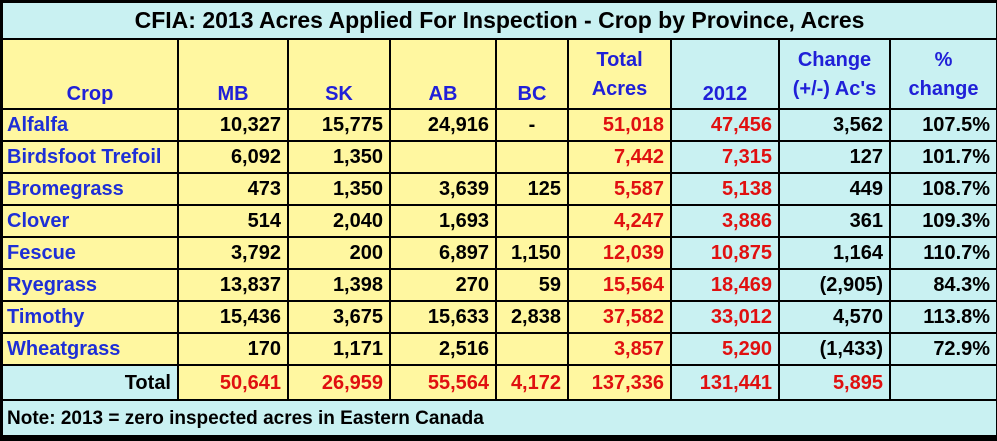 The image size is (997, 441). What do you see at coordinates (619, 125) in the screenshot?
I see `cell-total: 51,018` at bounding box center [619, 125].